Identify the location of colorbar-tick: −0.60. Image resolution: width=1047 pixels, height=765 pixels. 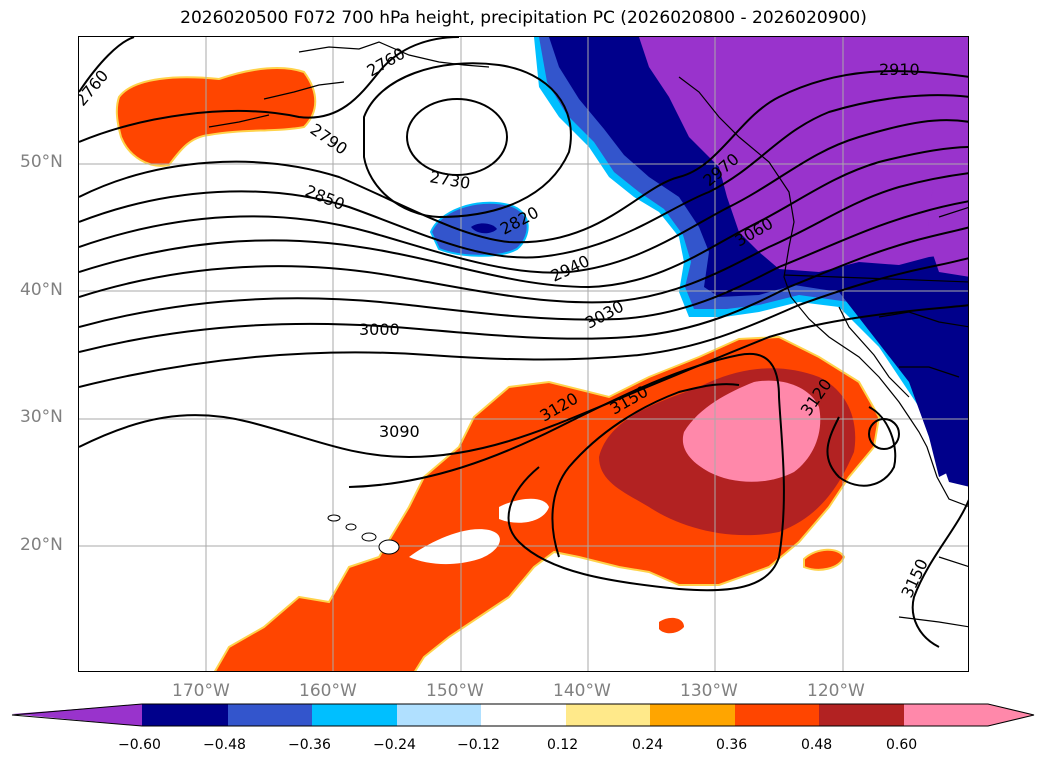
(139, 745).